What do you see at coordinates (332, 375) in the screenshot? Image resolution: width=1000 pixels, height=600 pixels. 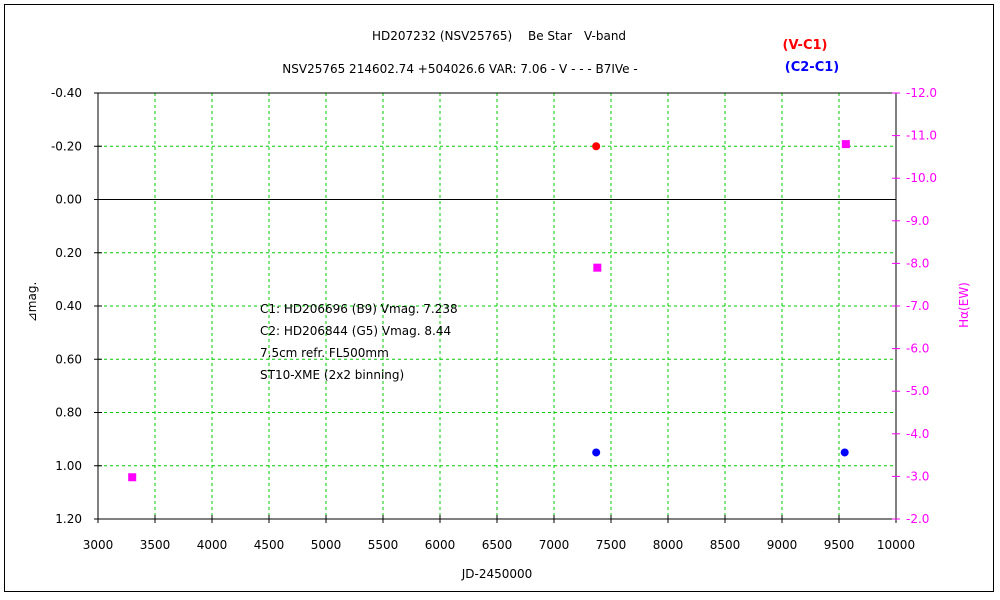 I see `annotation-camera: ST10-XME (2x2 binning)` at bounding box center [332, 375].